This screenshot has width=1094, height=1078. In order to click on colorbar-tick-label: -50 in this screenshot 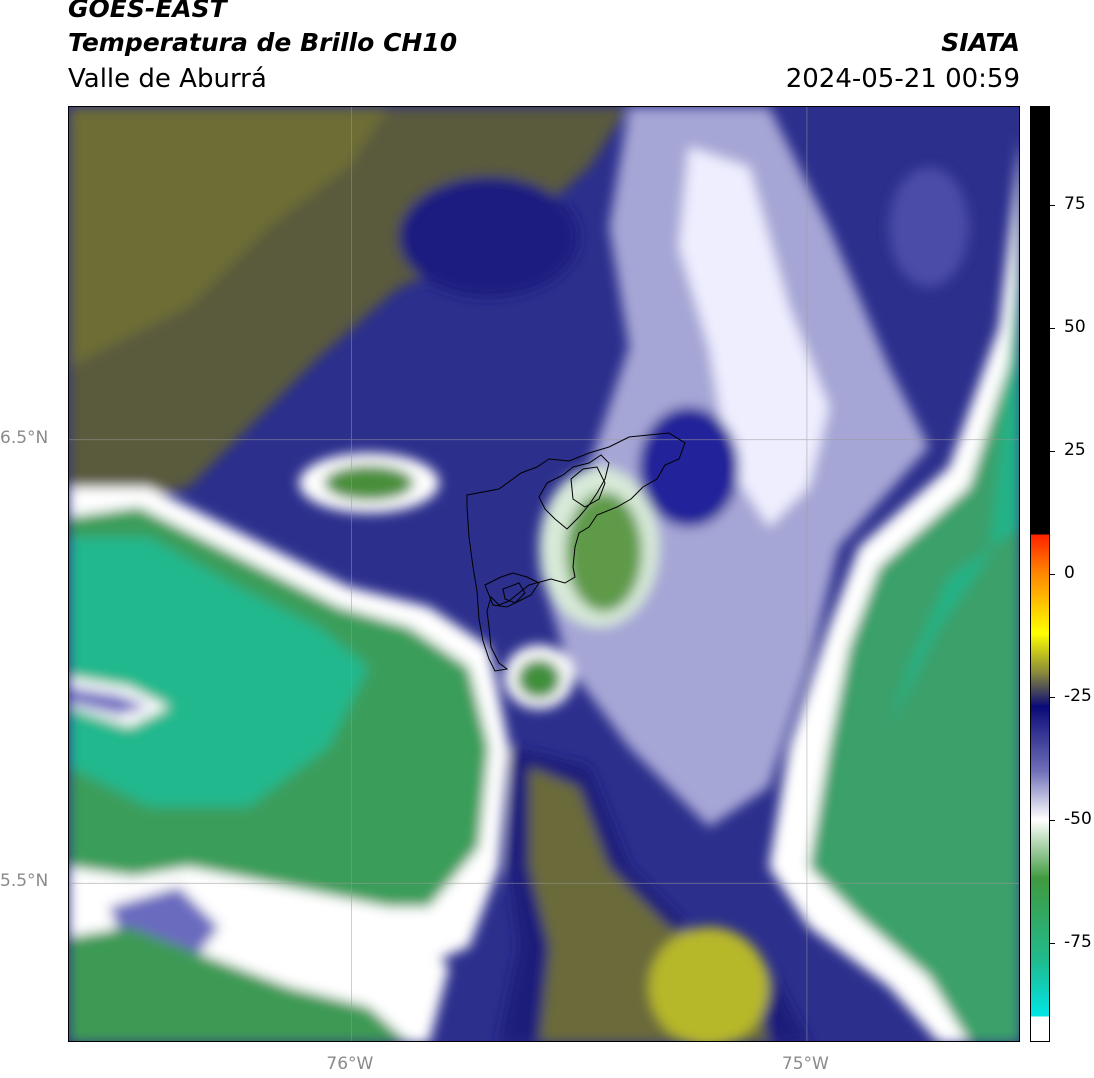, I will do `click(1078, 819)`.